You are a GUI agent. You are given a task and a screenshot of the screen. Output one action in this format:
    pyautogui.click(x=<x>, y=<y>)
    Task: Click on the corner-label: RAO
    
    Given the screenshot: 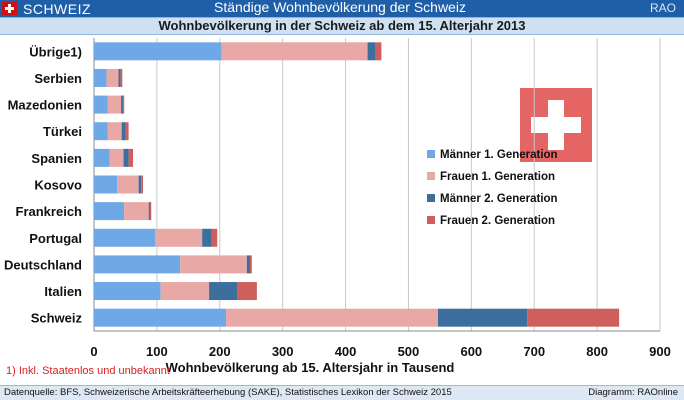 What is the action you would take?
    pyautogui.click(x=662, y=8)
    